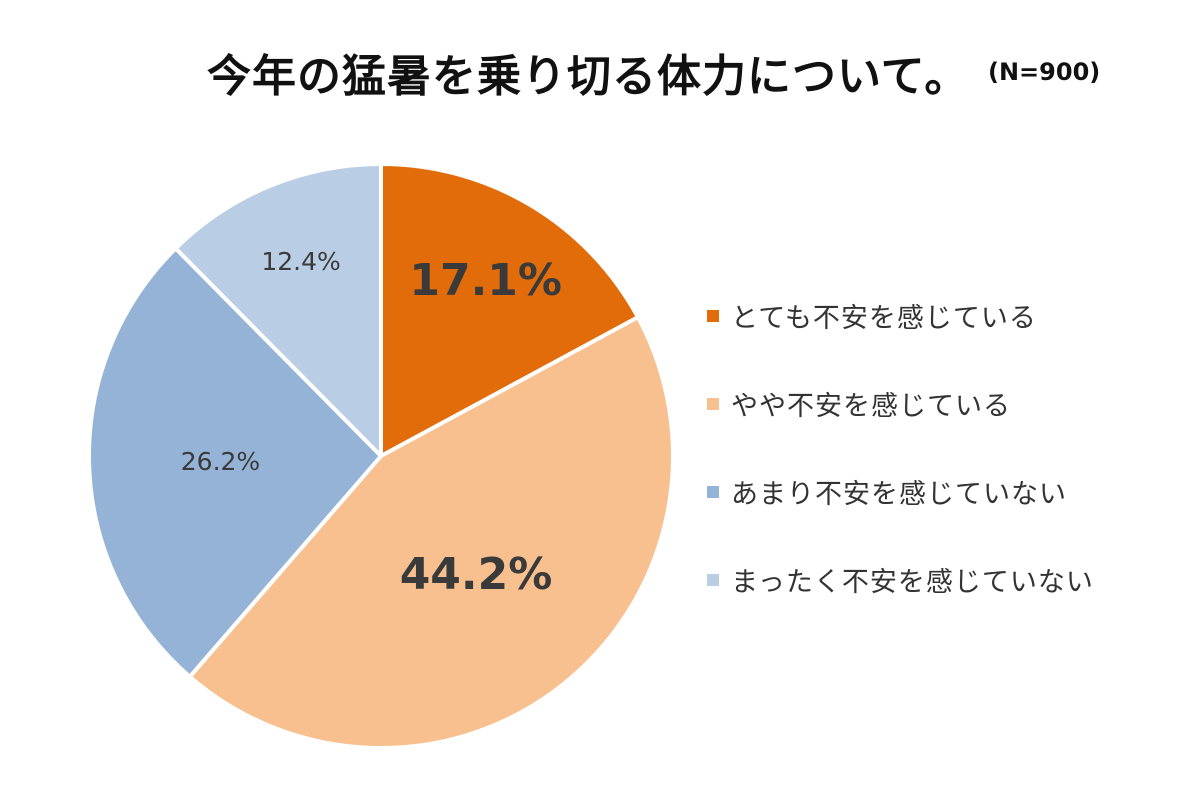 This screenshot has height=800, width=1200. What do you see at coordinates (912, 582) in the screenshot?
I see `legend-label-not-anxious-at-all: まったく不安を感じていない` at bounding box center [912, 582].